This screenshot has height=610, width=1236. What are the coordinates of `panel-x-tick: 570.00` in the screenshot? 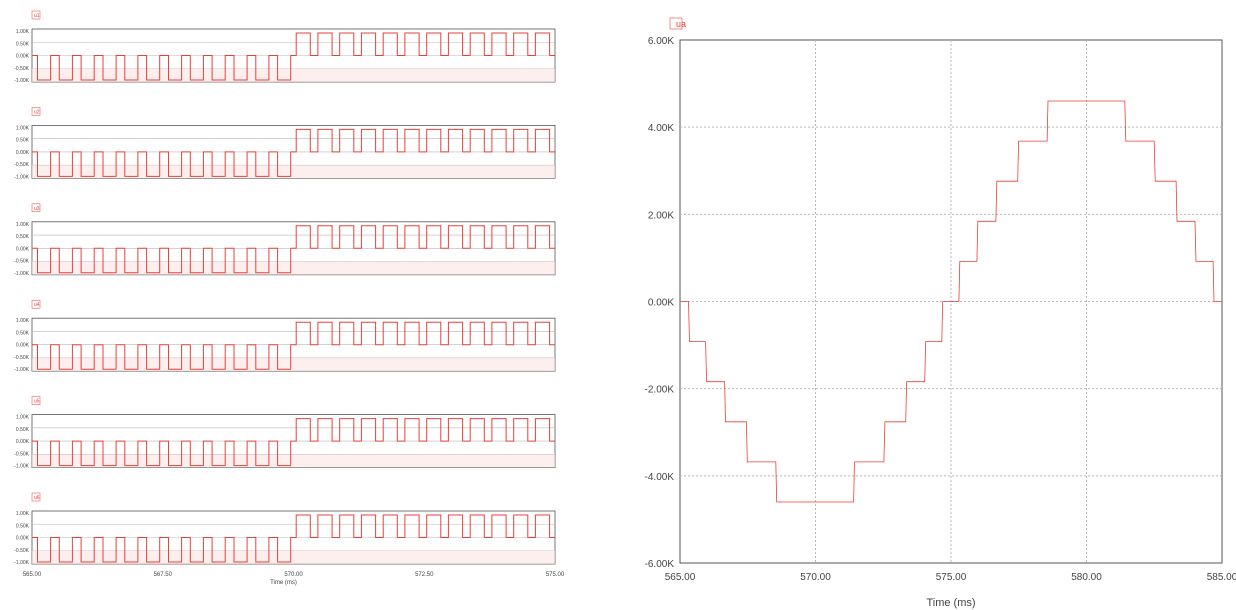 It's located at (293, 575).